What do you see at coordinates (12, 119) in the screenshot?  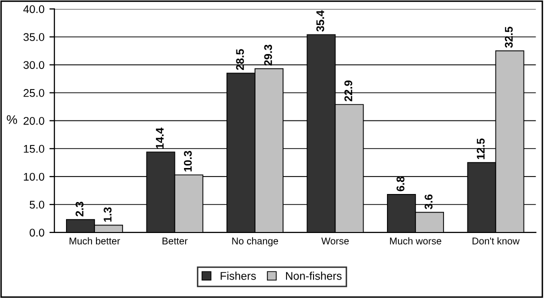 I see `y-axis-title: %` at bounding box center [12, 119].